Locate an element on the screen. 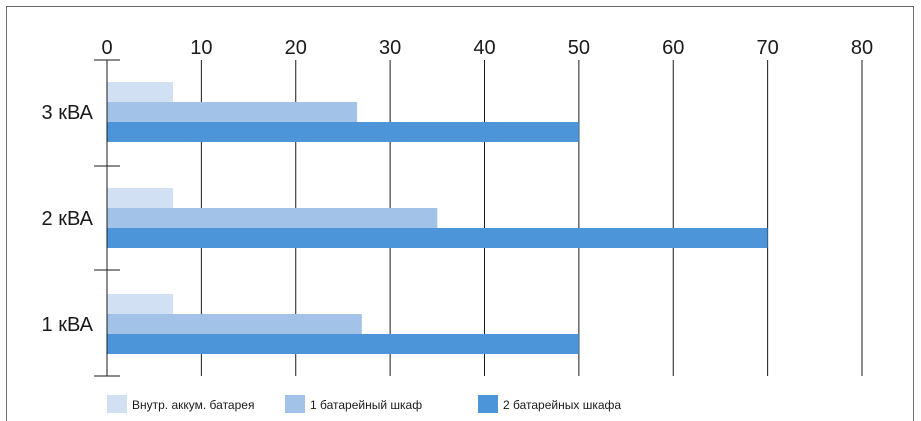  x-tick-label: 60 is located at coordinates (673, 48).